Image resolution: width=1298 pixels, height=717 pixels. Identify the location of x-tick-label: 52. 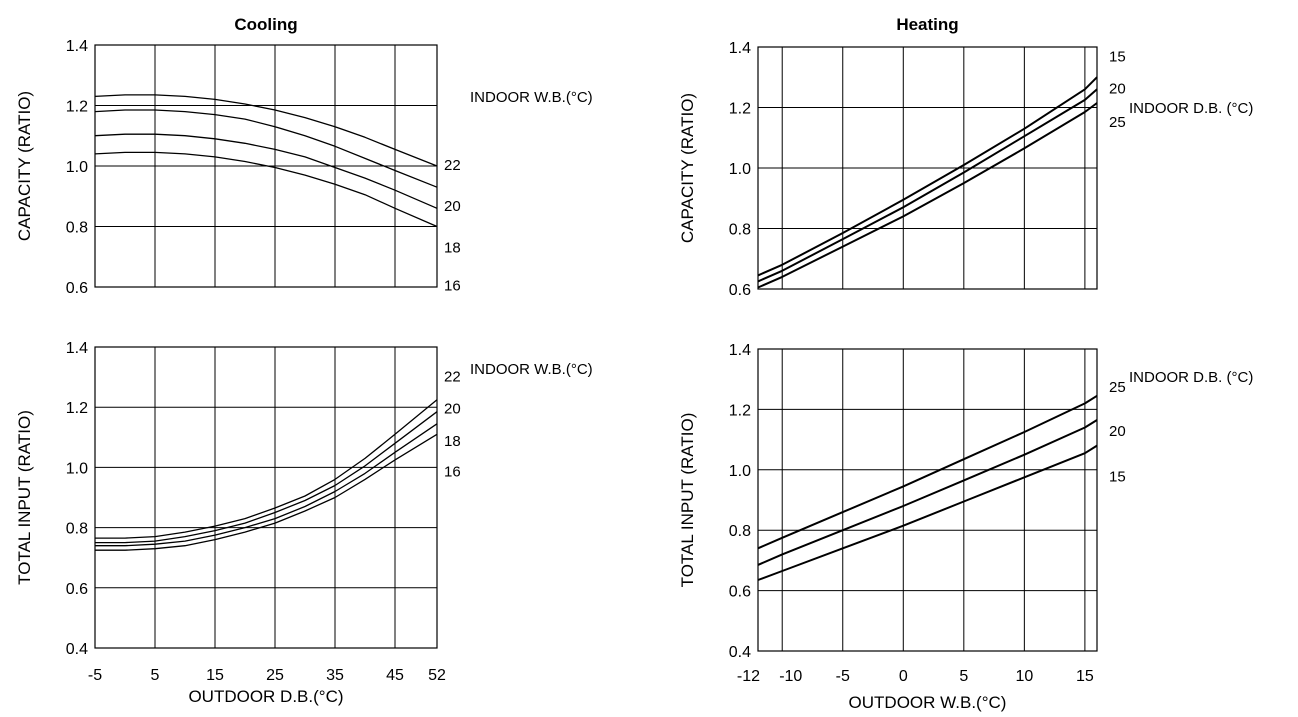
(437, 675).